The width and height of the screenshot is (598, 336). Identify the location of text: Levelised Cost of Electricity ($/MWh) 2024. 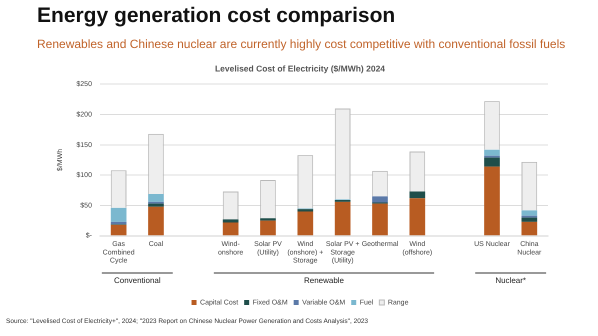
(300, 68).